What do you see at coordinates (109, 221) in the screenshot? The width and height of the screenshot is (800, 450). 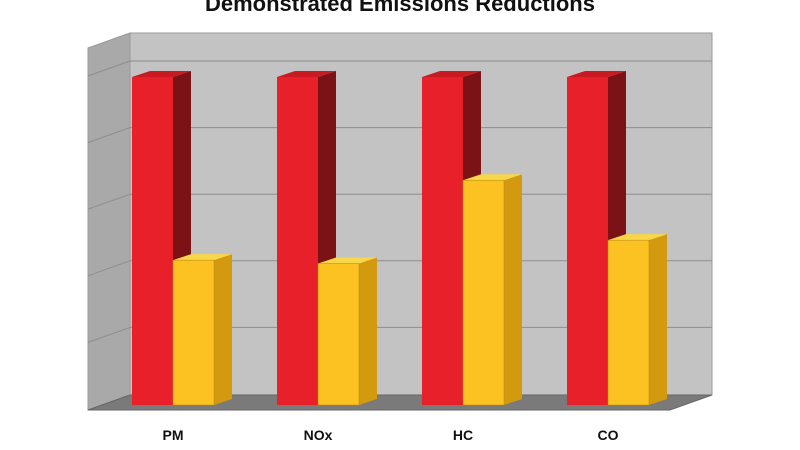 I see `side-wall` at bounding box center [109, 221].